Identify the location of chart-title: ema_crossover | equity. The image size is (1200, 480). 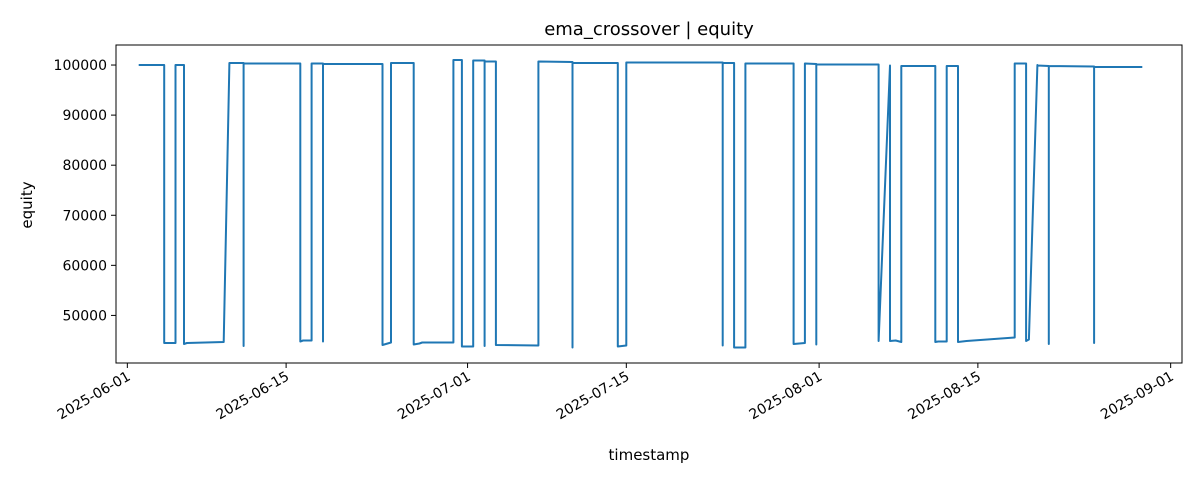
(649, 29).